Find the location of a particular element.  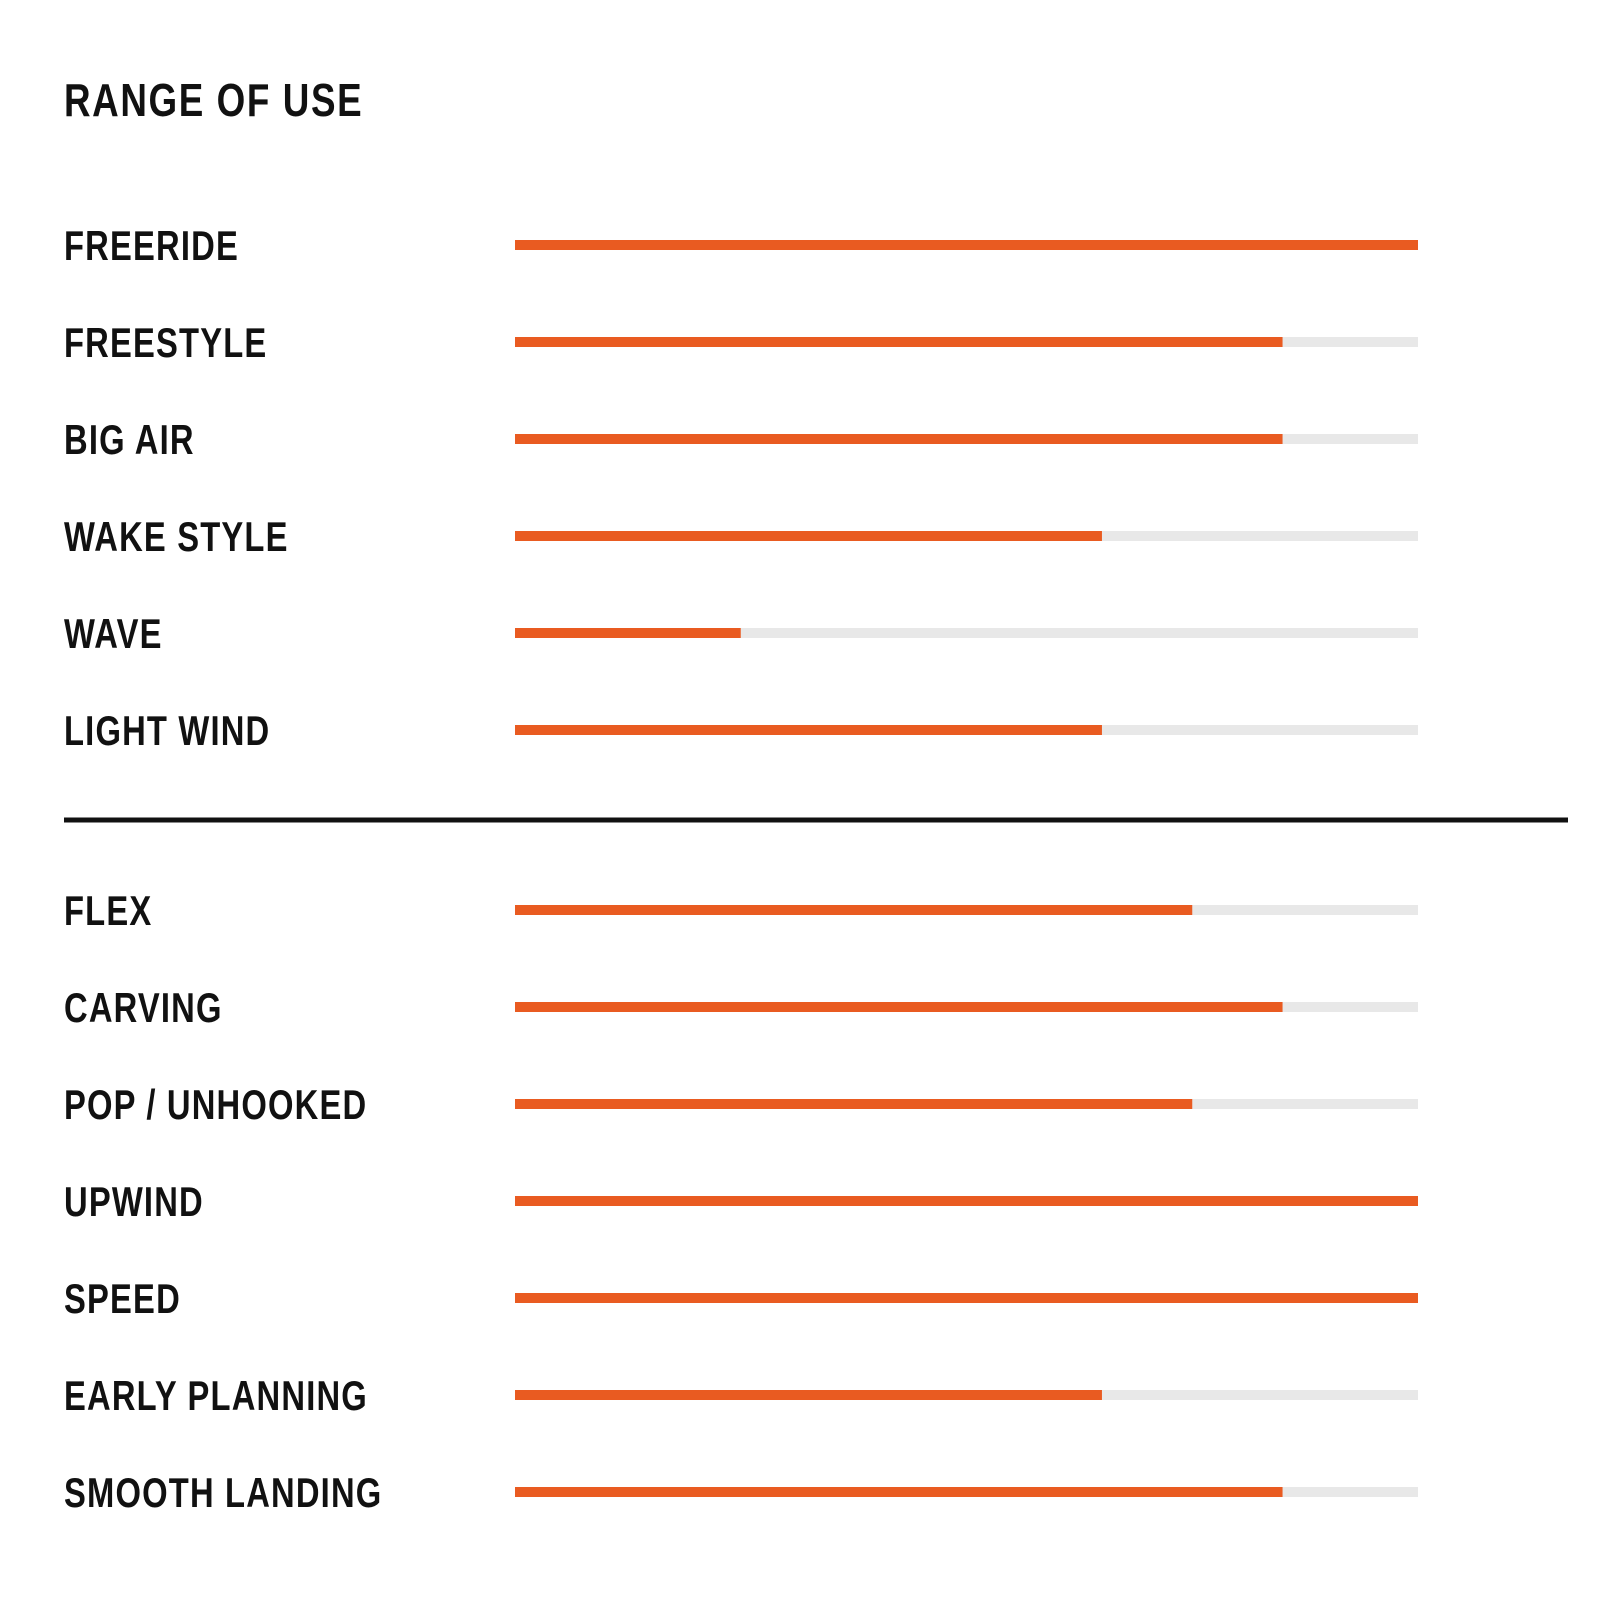

category-label: UPWIND is located at coordinates (134, 1201).